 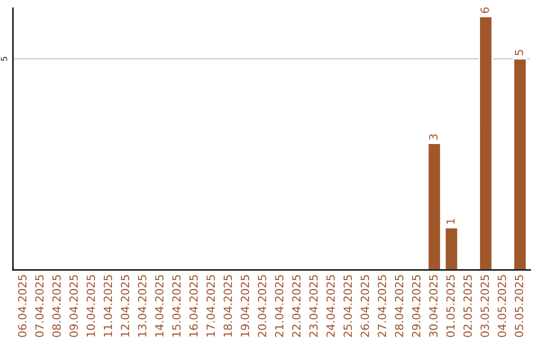 What do you see at coordinates (228, 306) in the screenshot?
I see `x-tick-label: 18.04.2025` at bounding box center [228, 306].